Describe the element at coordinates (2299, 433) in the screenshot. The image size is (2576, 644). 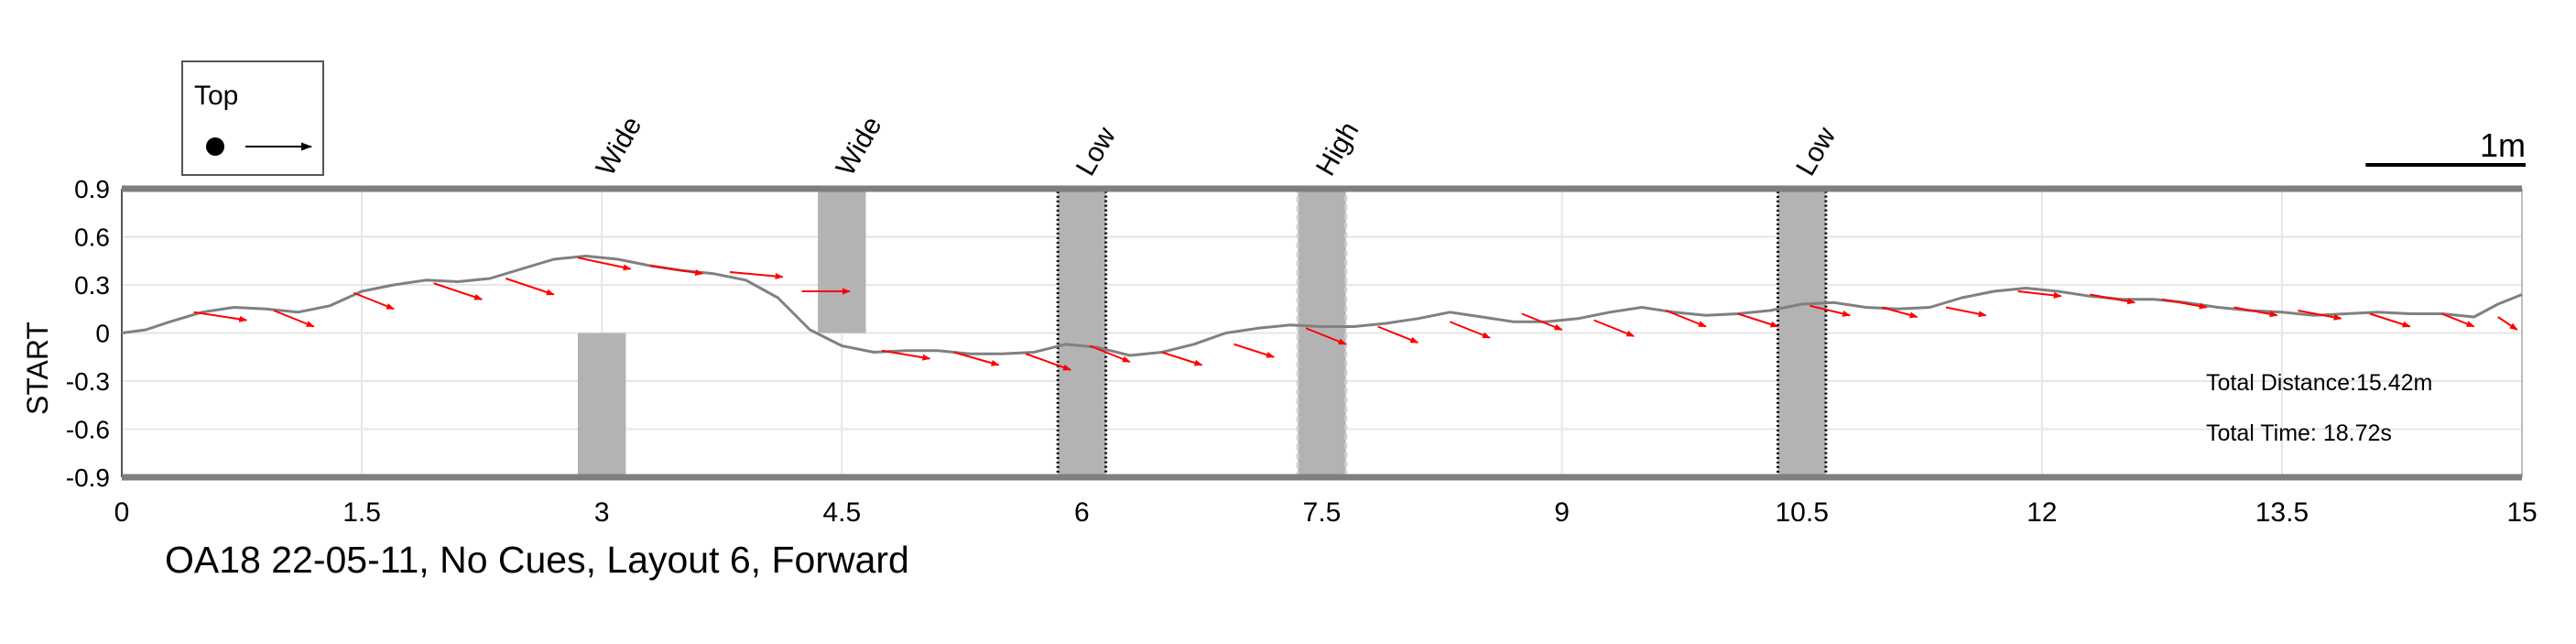
I see `total-time-annotation: Total Time: 18.72s` at that location.